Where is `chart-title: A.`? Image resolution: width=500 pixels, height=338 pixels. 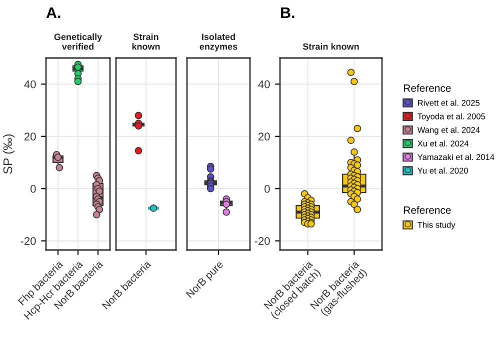 chart-title: A. is located at coordinates (53, 12).